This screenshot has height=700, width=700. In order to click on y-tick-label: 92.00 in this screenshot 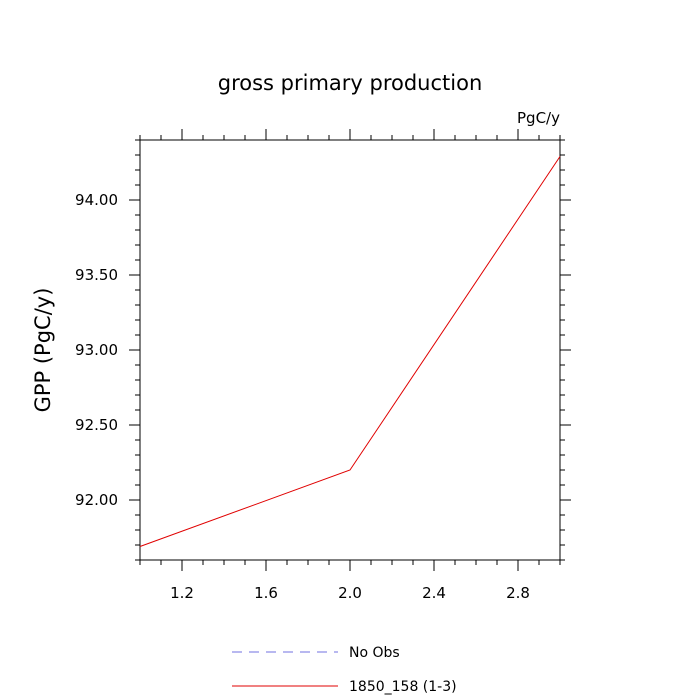, I will do `click(96, 500)`.